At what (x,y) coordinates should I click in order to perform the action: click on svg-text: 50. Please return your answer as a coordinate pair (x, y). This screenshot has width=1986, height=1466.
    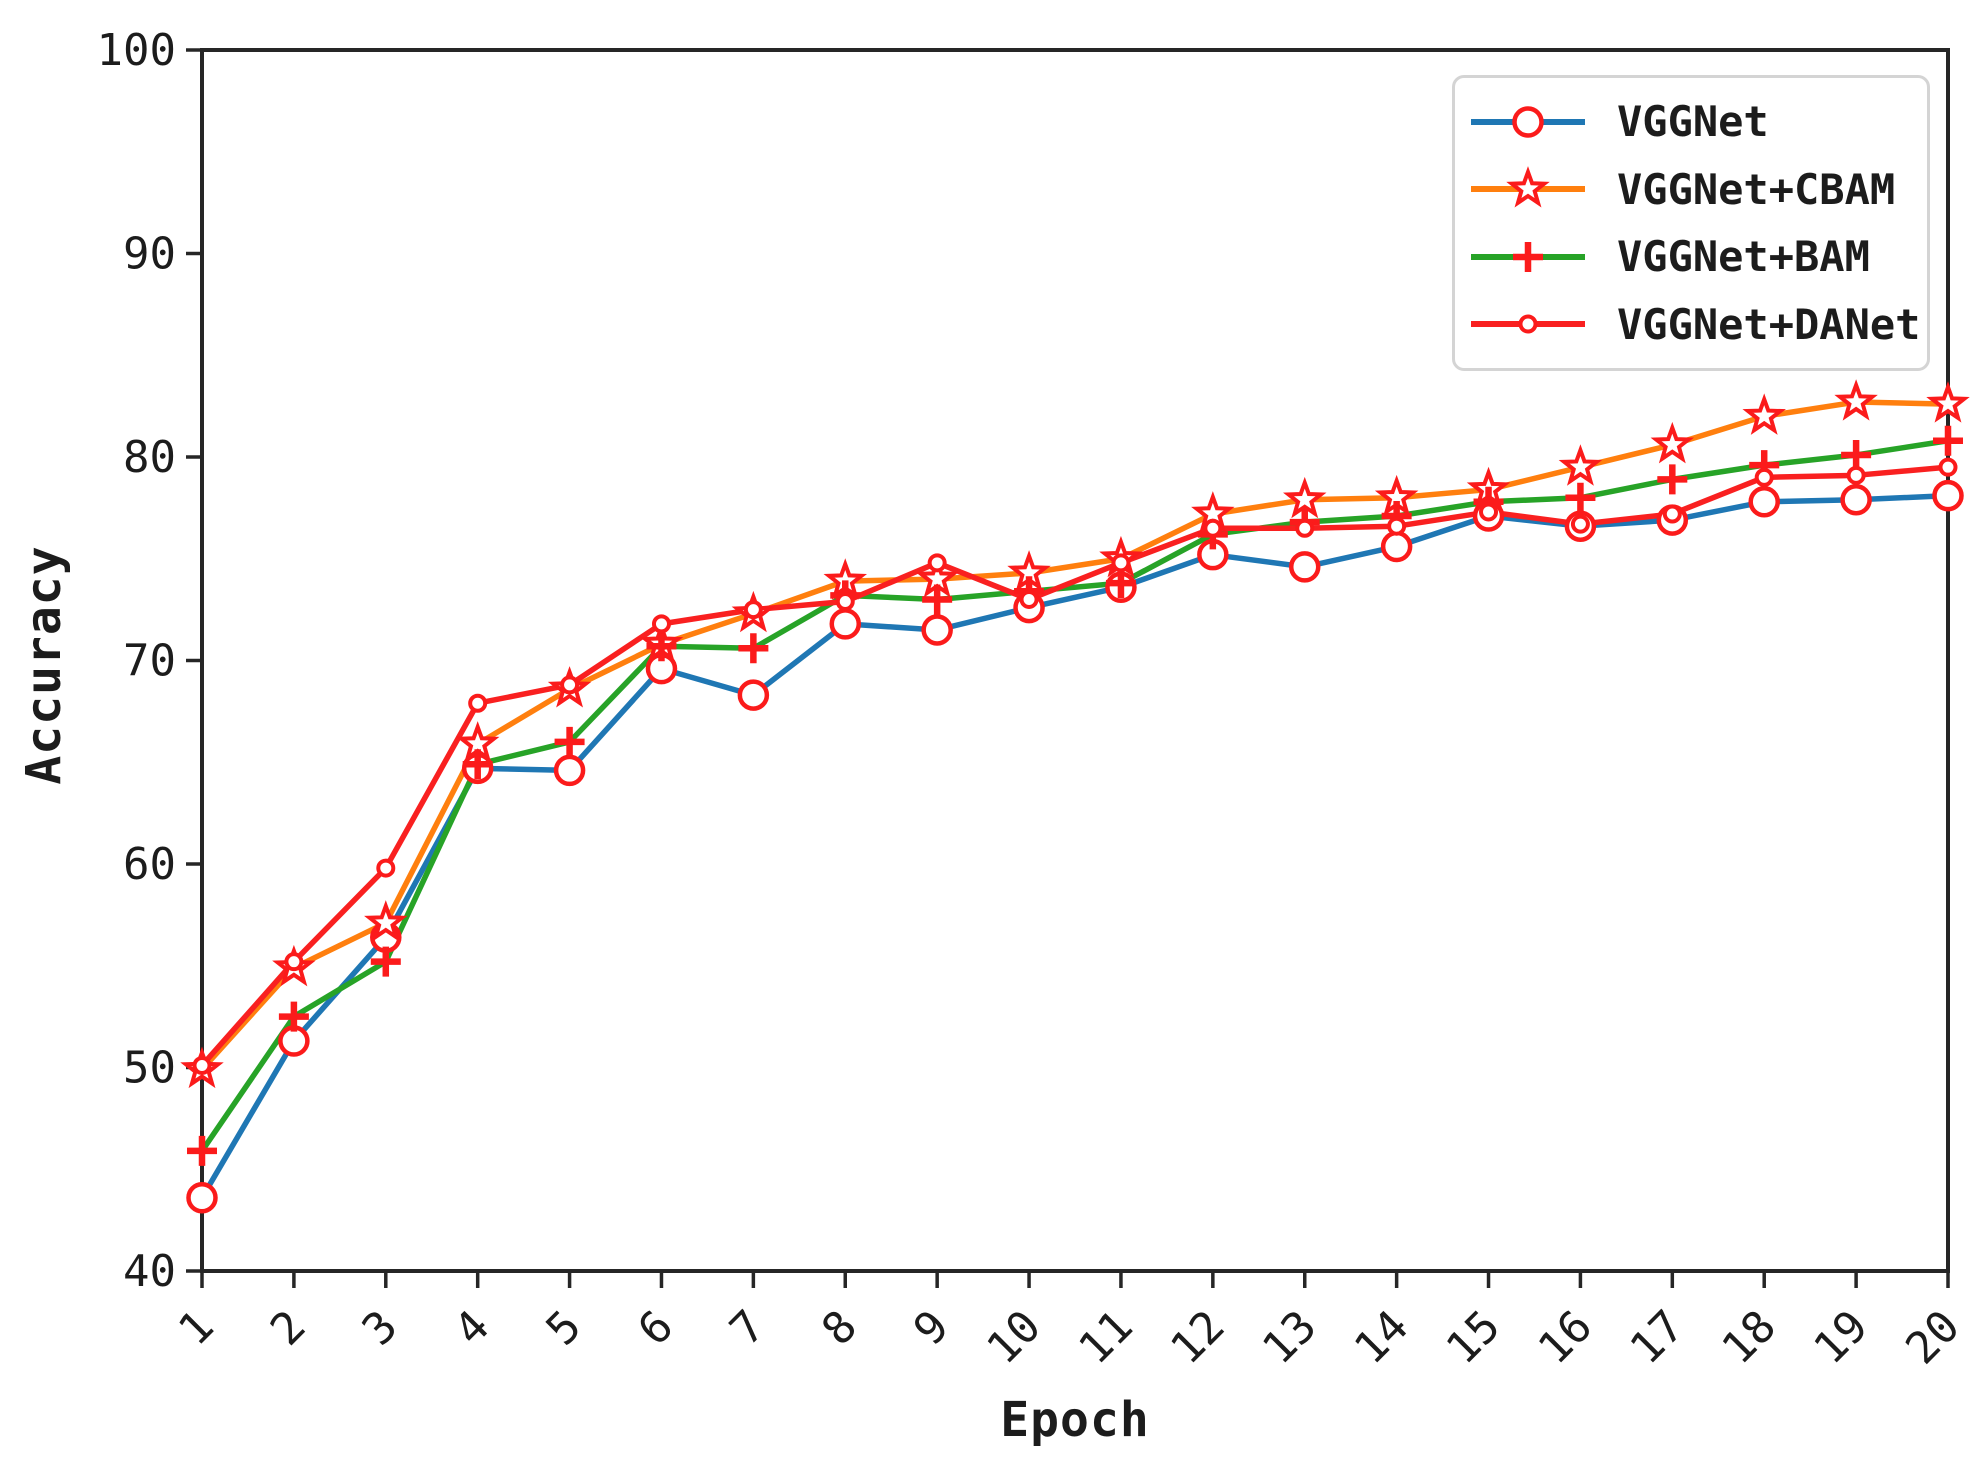
    Looking at the image, I should click on (149, 1068).